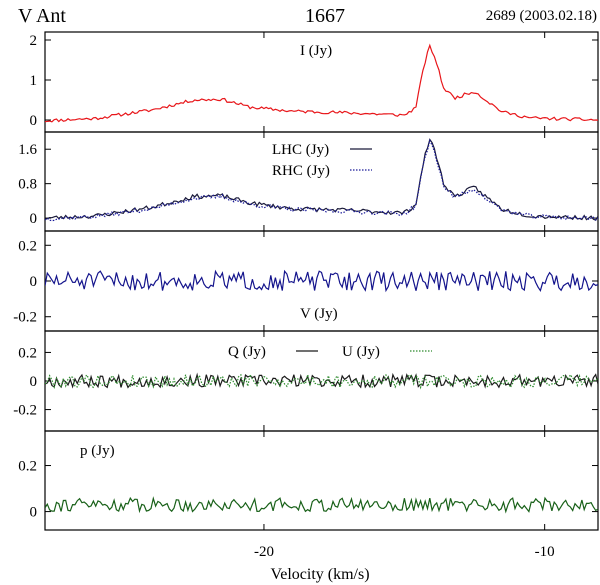 This screenshot has height=585, width=600. What do you see at coordinates (42, 16) in the screenshot?
I see `source-name: V Ant` at bounding box center [42, 16].